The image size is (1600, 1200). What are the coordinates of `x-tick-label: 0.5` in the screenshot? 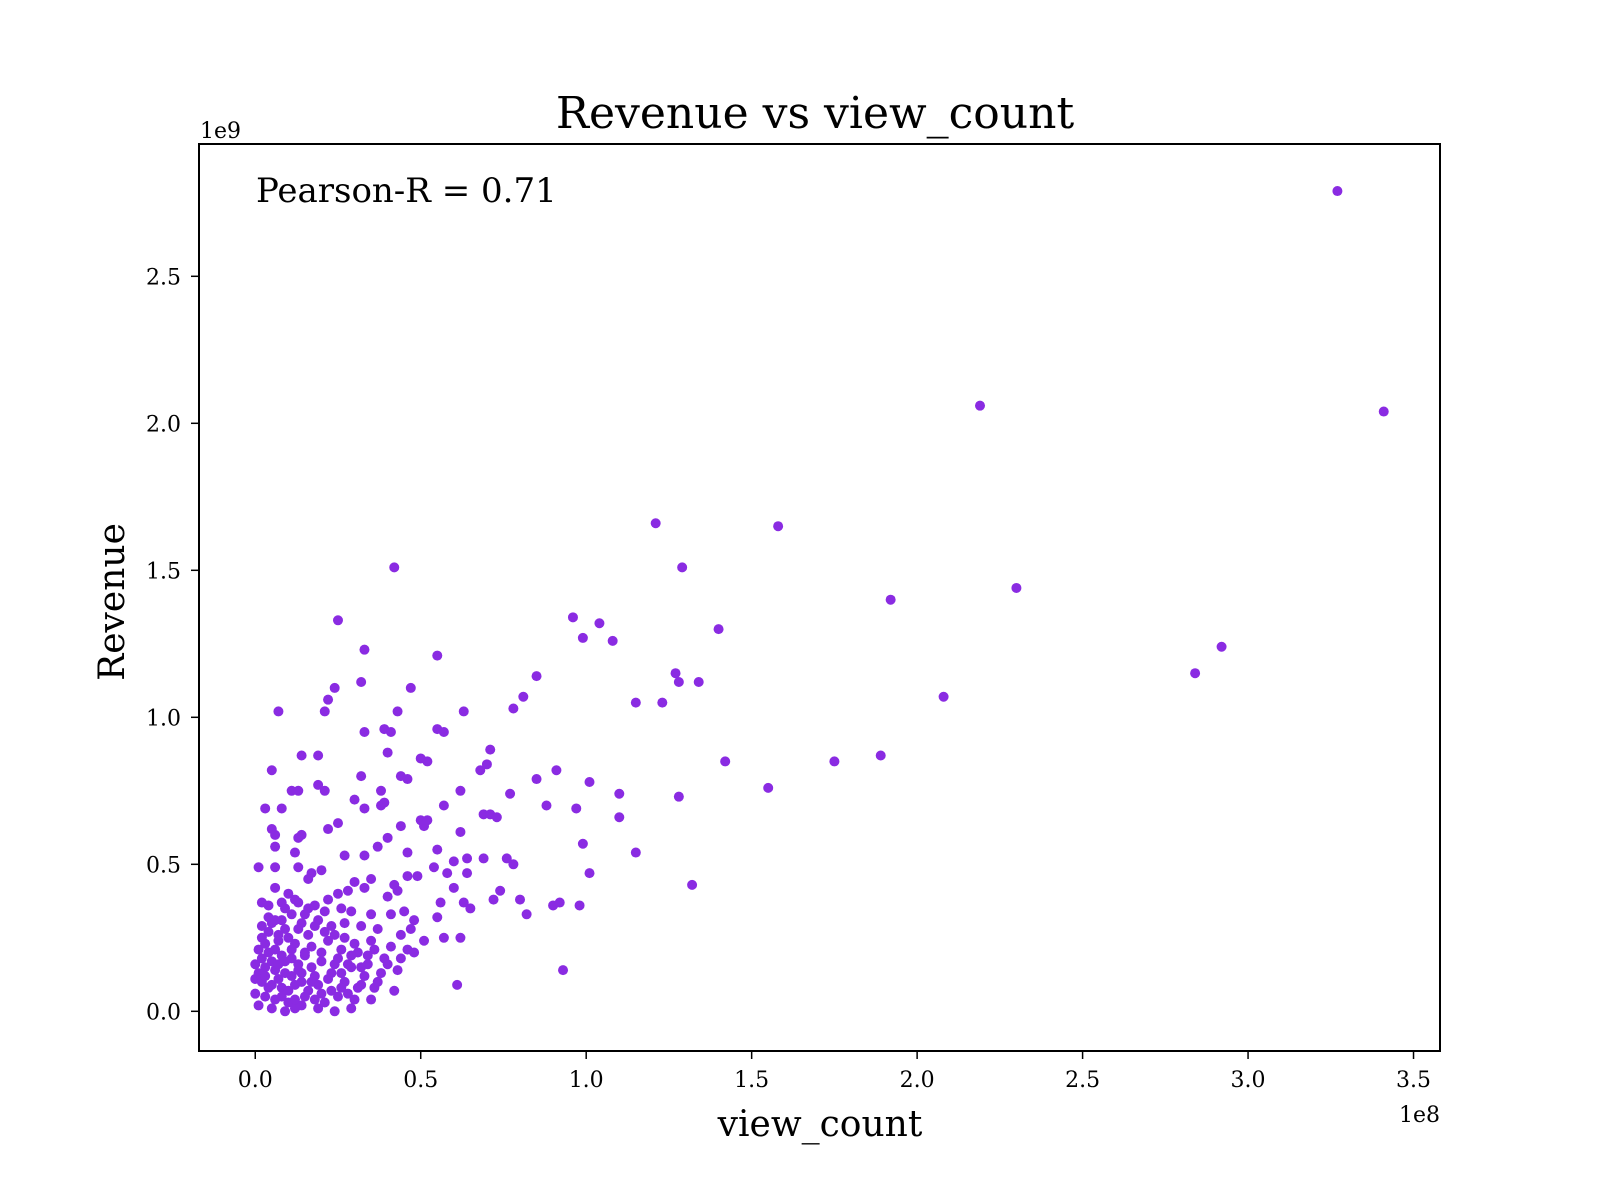 It's located at (420, 1080).